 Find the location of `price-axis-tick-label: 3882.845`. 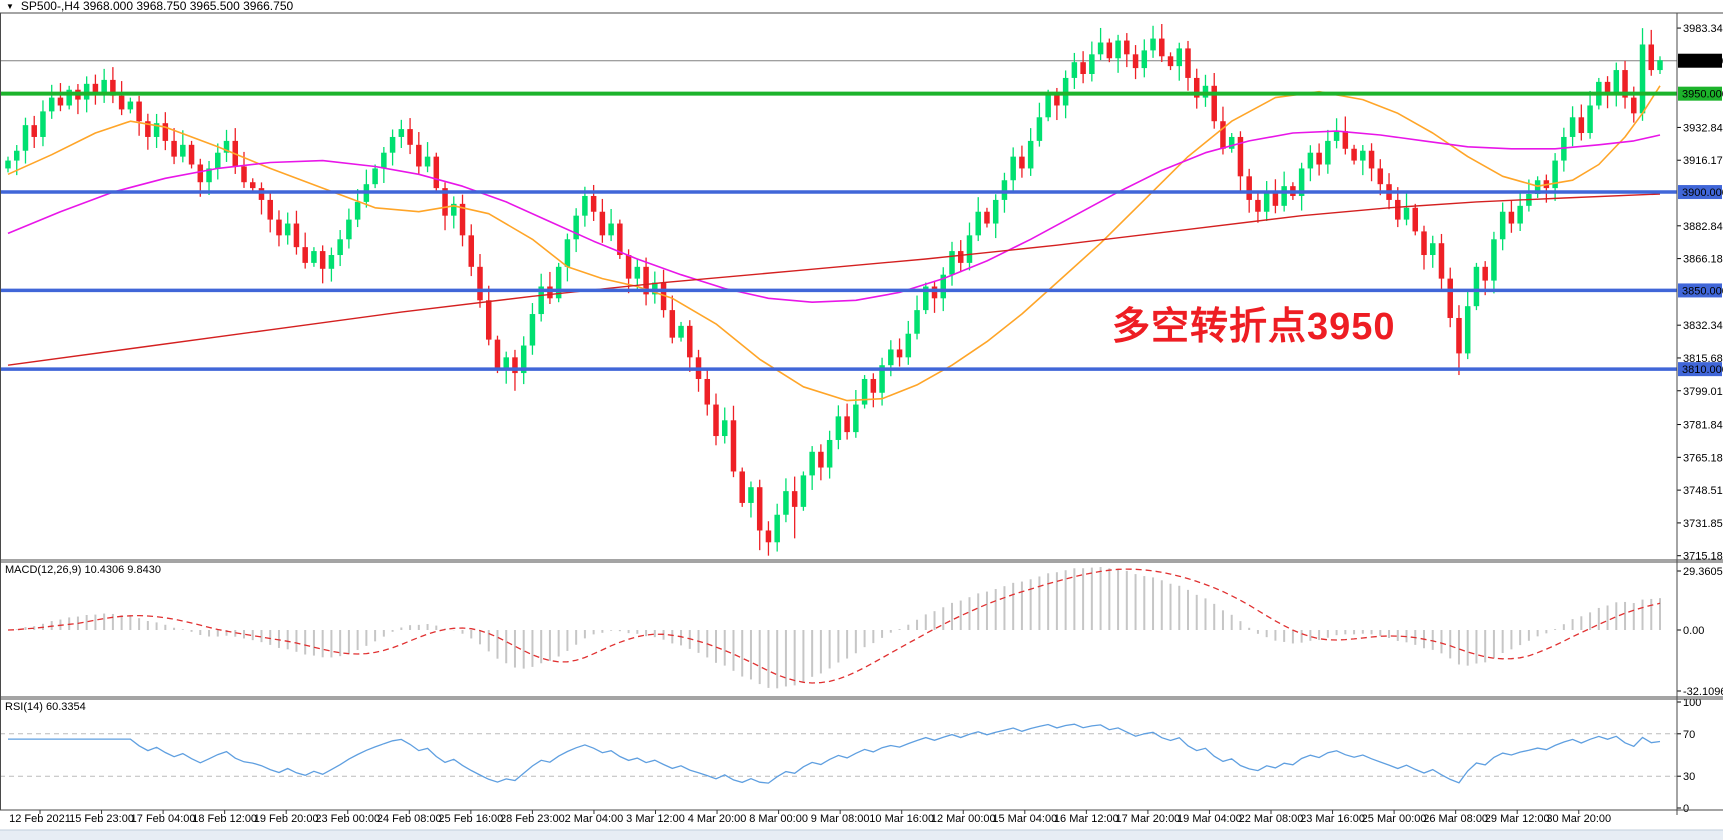

price-axis-tick-label: 3882.845 is located at coordinates (1703, 227).